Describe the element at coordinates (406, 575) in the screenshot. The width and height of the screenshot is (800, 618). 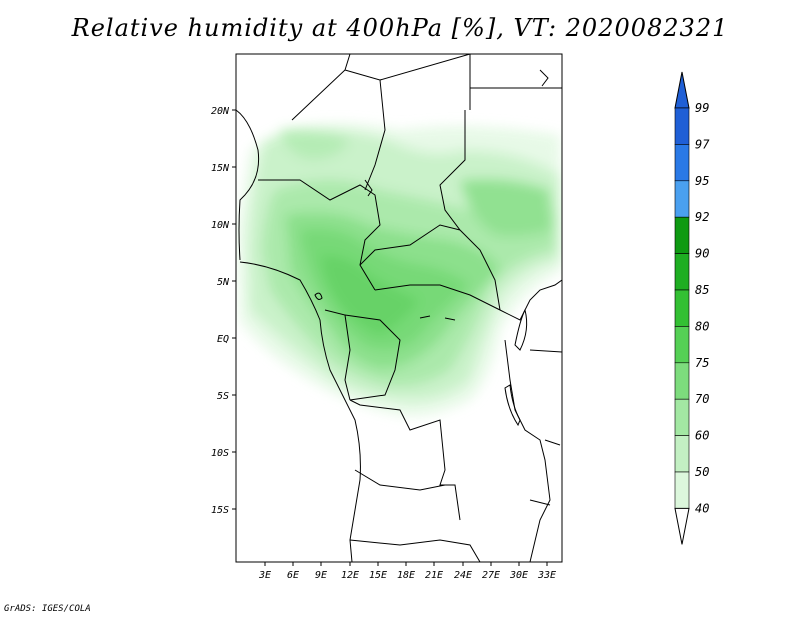
I see `lon-label: 18E` at that location.